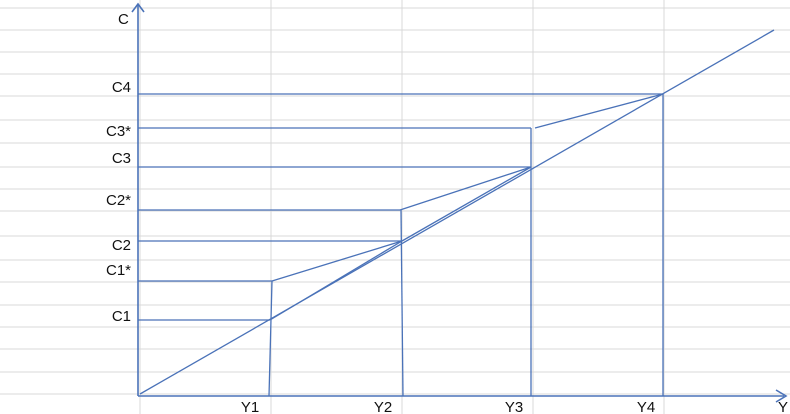 This screenshot has height=414, width=790. Describe the element at coordinates (337, 261) in the screenshot. I see `segment-c1-star-connector` at that location.